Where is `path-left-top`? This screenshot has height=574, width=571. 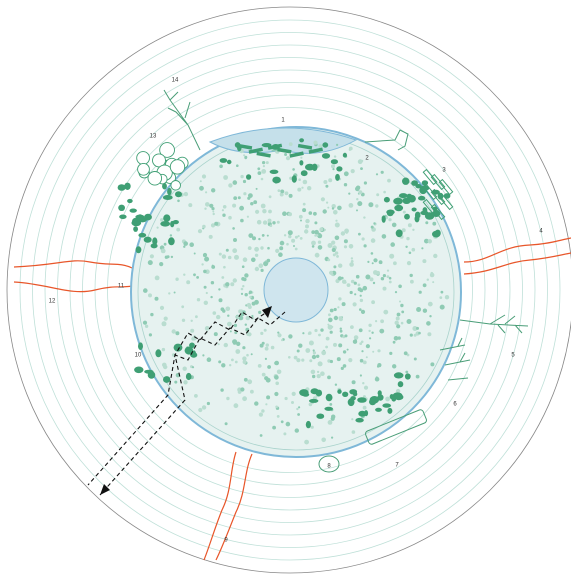
path-left-top is located at coordinates (73, 264).